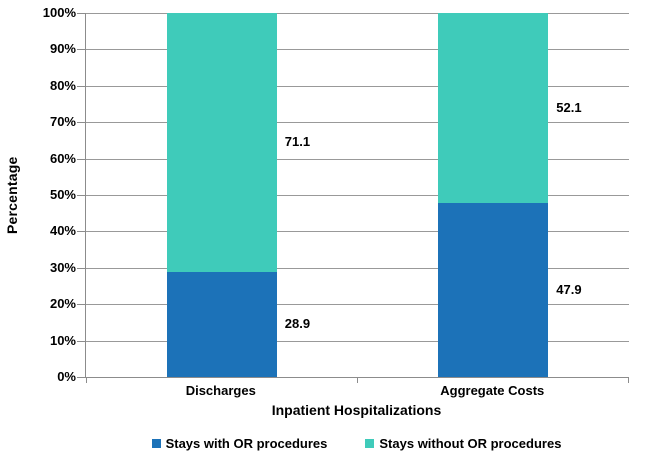 Image resolution: width=645 pixels, height=464 pixels. Describe the element at coordinates (297, 324) in the screenshot. I see `data-label: 28.9` at that location.